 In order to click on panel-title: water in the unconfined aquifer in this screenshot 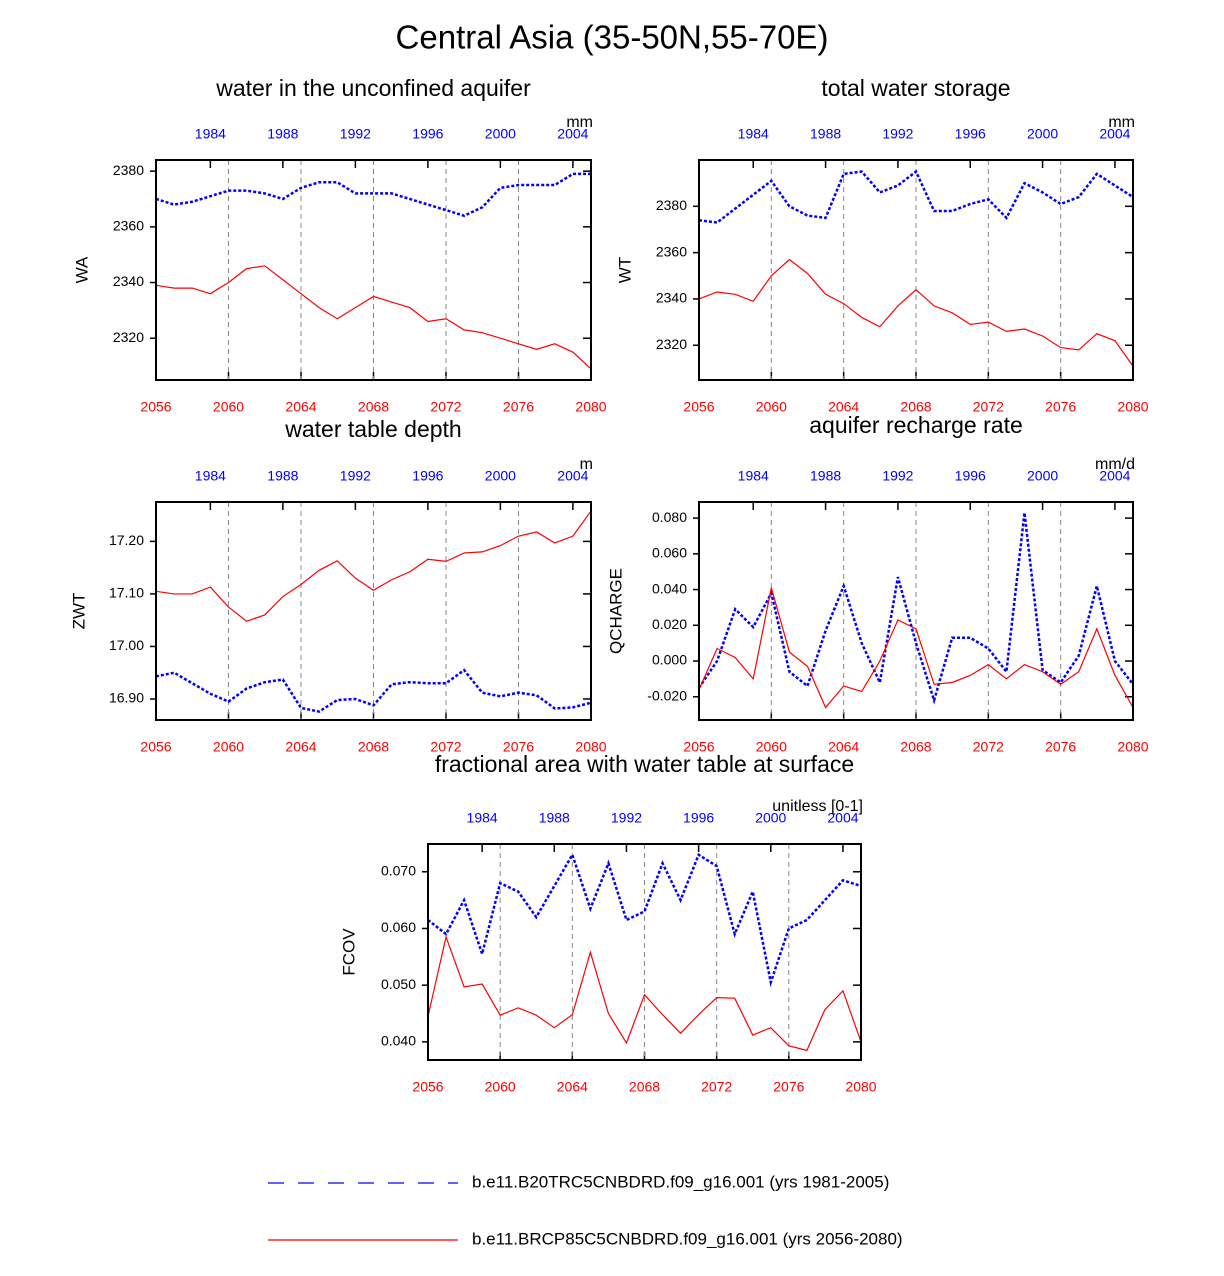, I will do `click(373, 88)`.